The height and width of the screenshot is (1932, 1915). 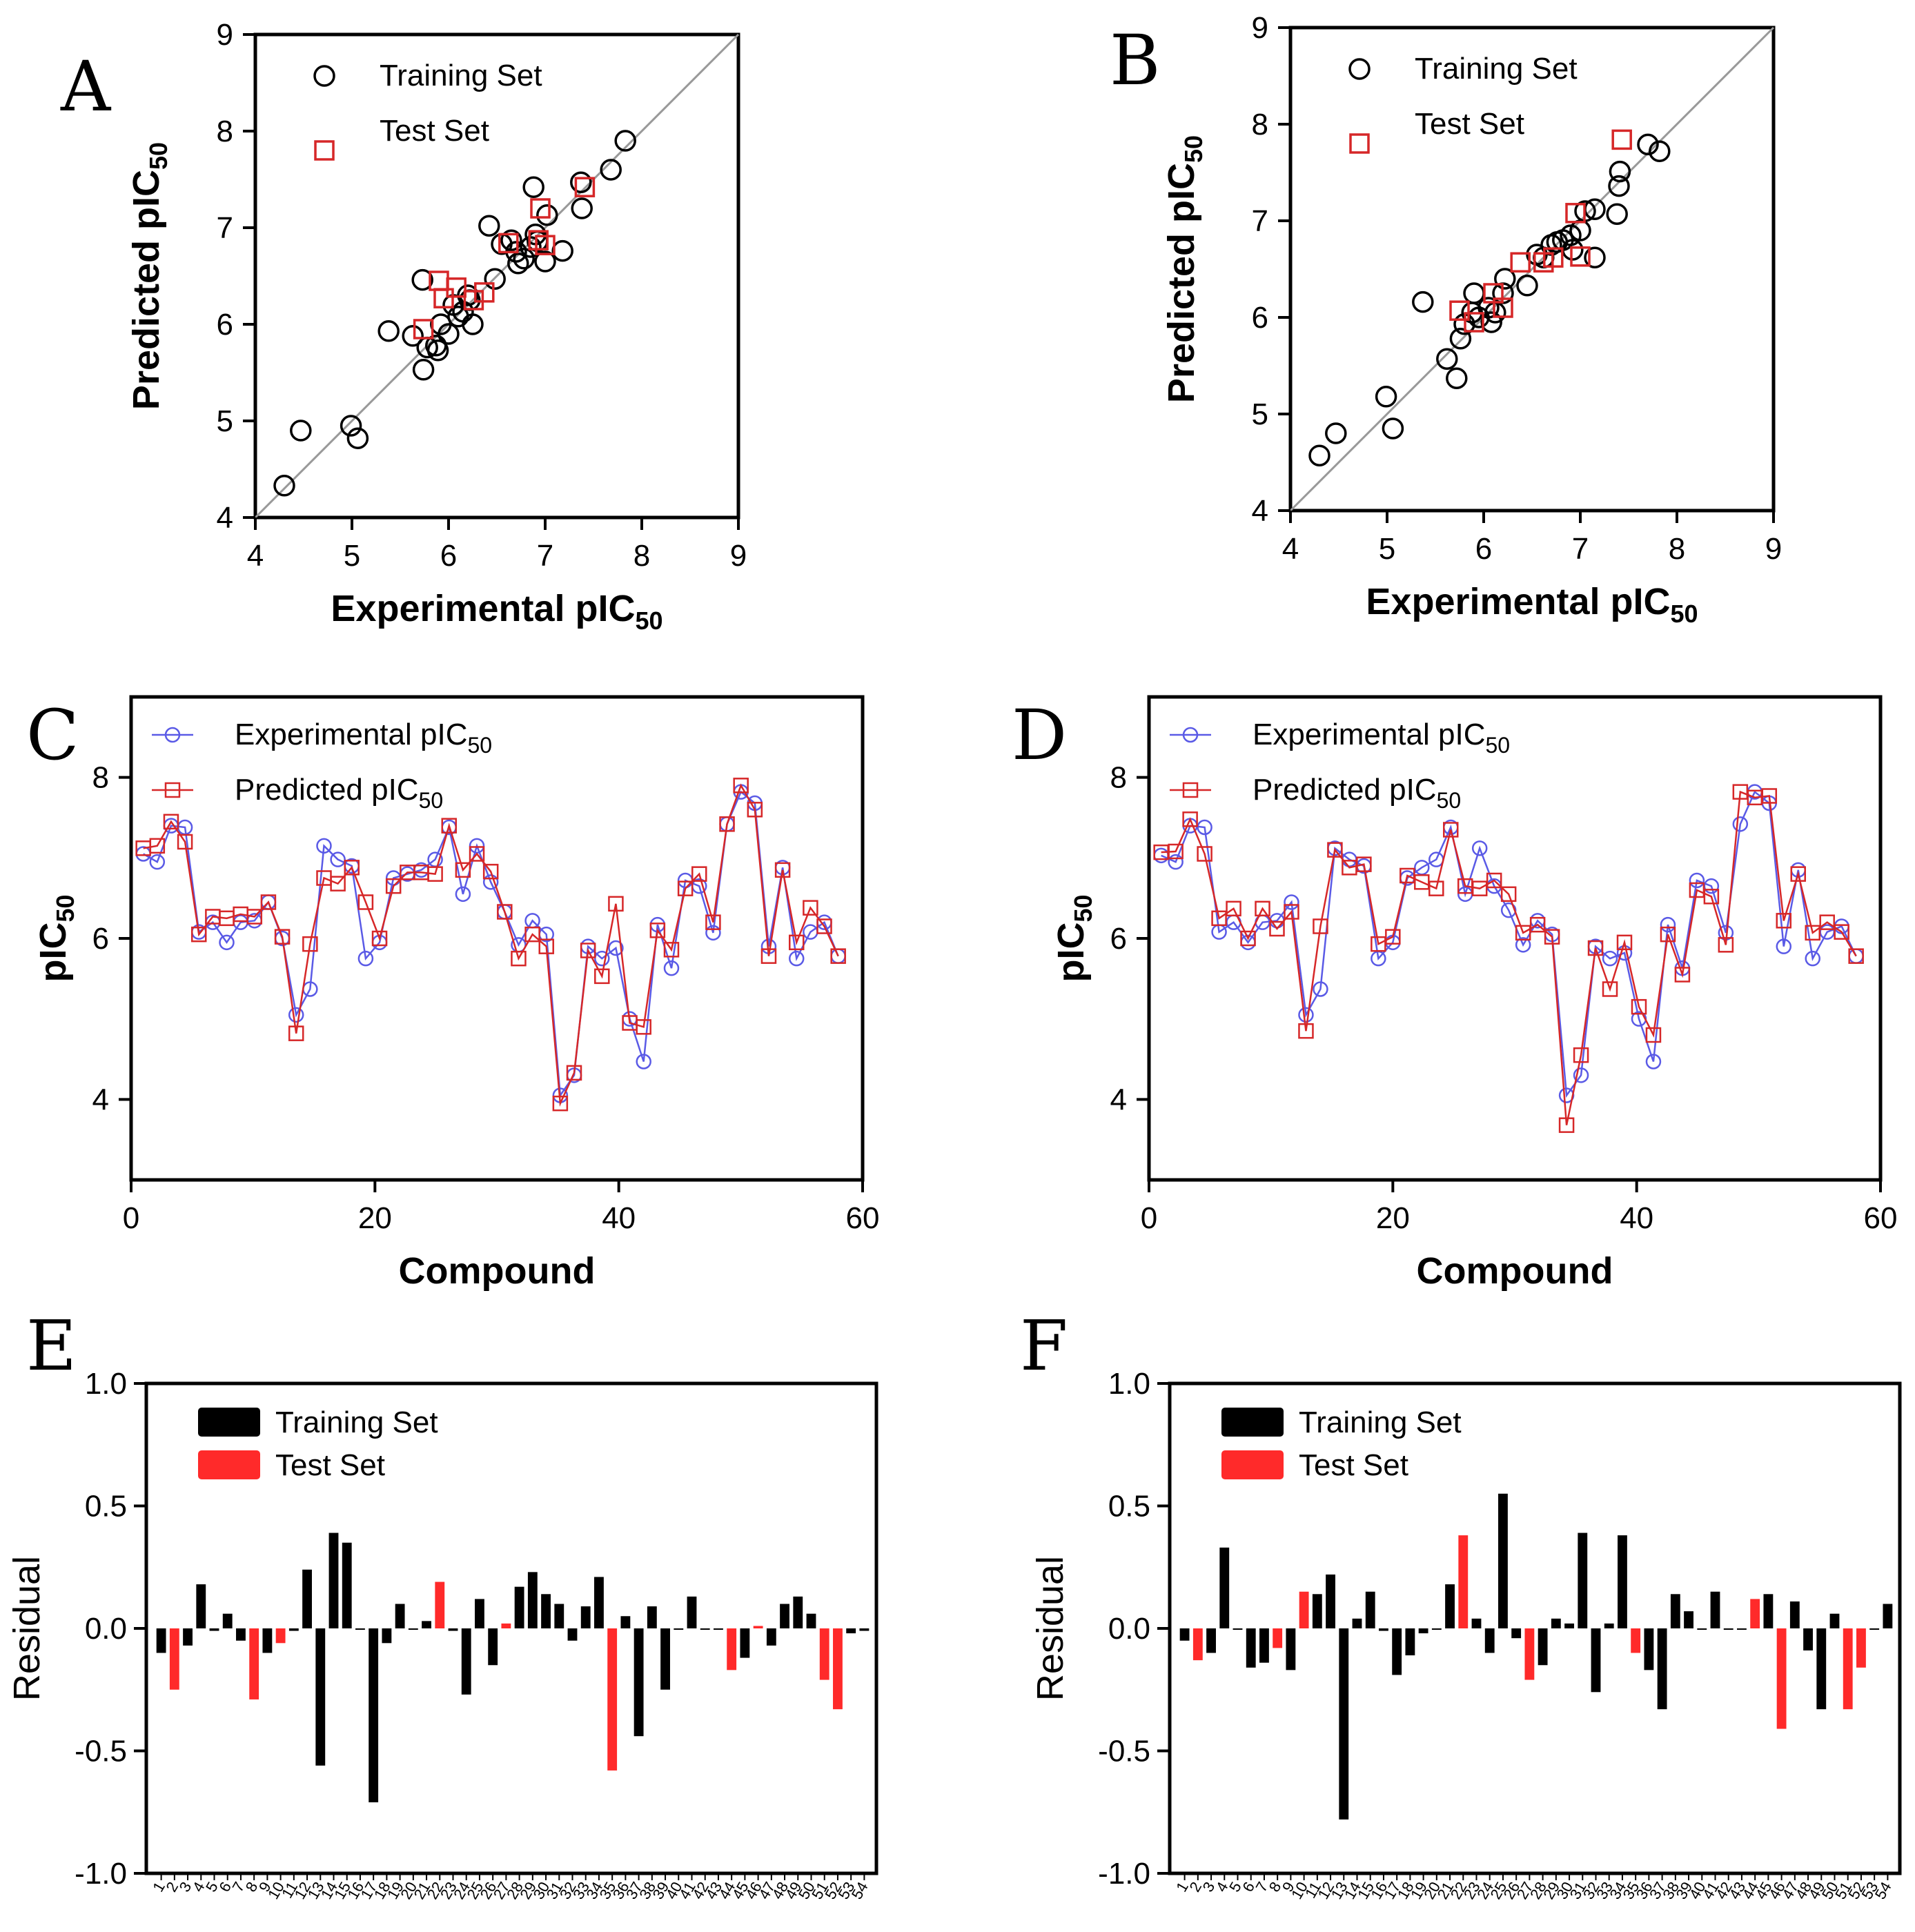 I want to click on series-test-set, so click(x=1540, y=231).